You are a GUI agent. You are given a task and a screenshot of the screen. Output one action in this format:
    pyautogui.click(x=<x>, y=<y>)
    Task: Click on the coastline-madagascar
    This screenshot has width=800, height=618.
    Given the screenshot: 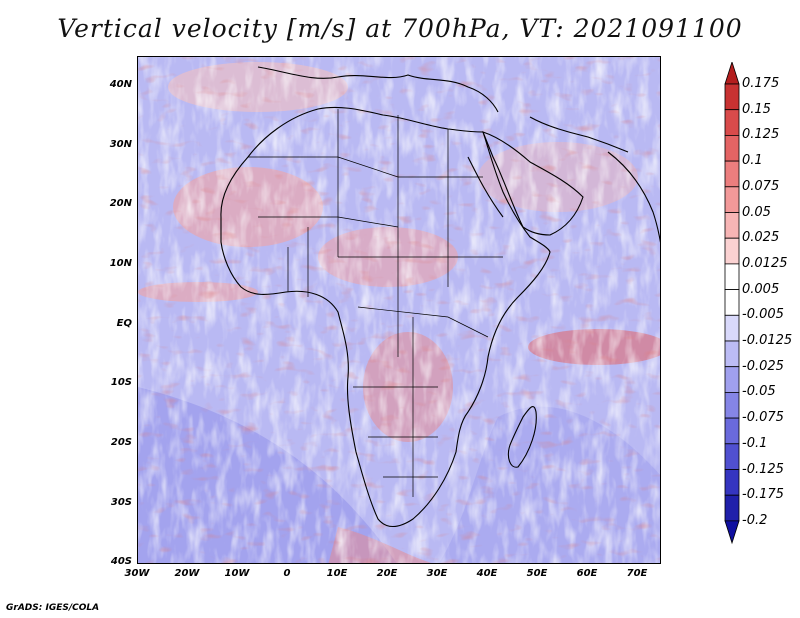 What is the action you would take?
    pyautogui.click(x=522, y=437)
    